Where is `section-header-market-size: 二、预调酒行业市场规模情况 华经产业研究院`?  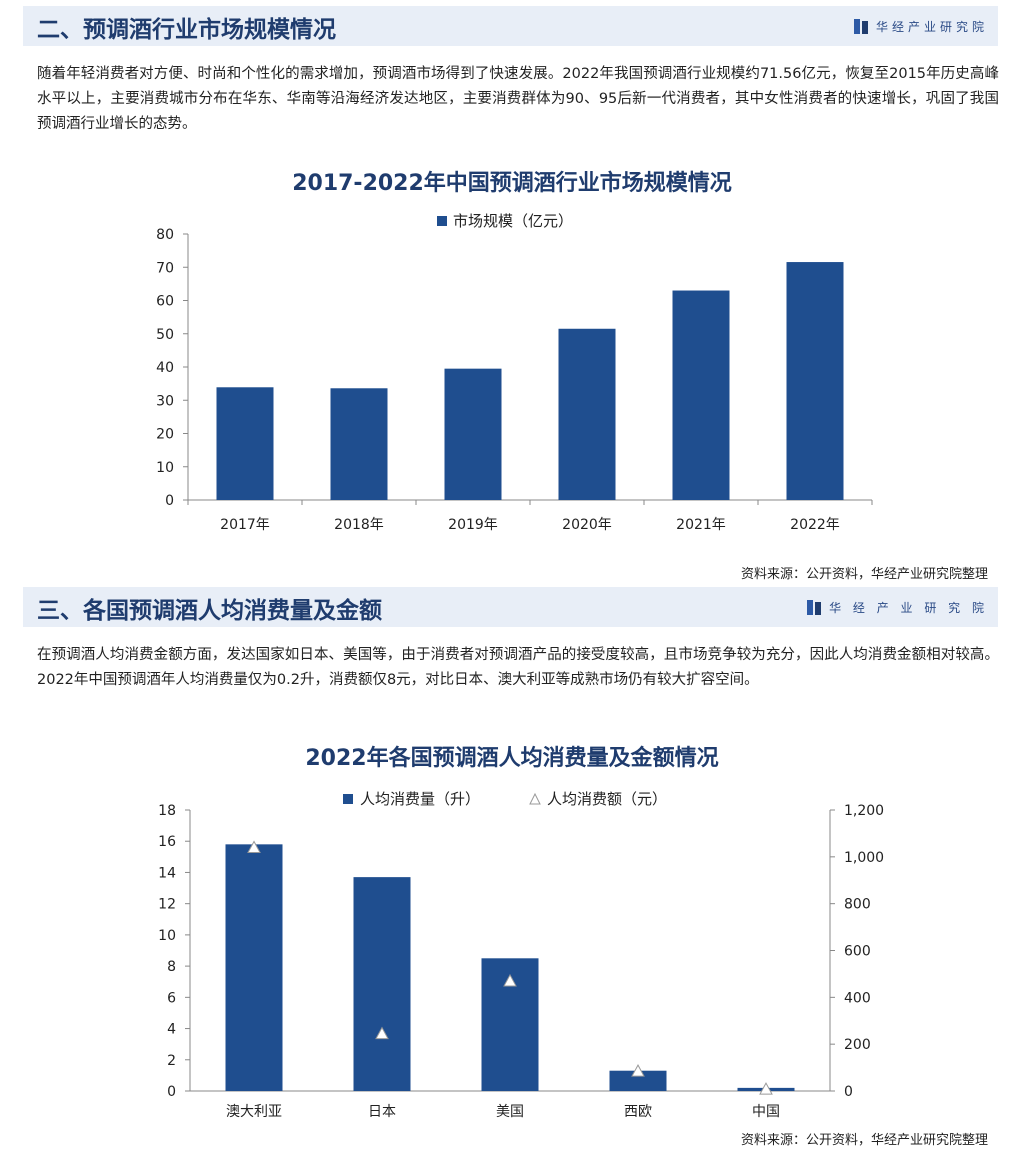
section-header-market-size: 二、预调酒行业市场规模情况 华经产业研究院 is located at coordinates (510, 26).